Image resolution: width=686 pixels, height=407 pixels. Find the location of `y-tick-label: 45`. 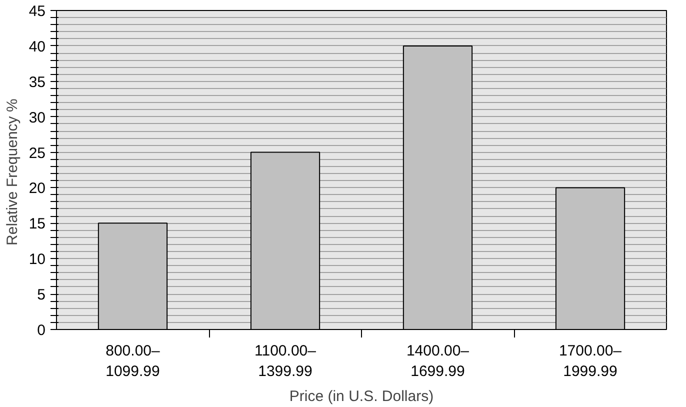

y-tick-label: 45 is located at coordinates (37, 11).